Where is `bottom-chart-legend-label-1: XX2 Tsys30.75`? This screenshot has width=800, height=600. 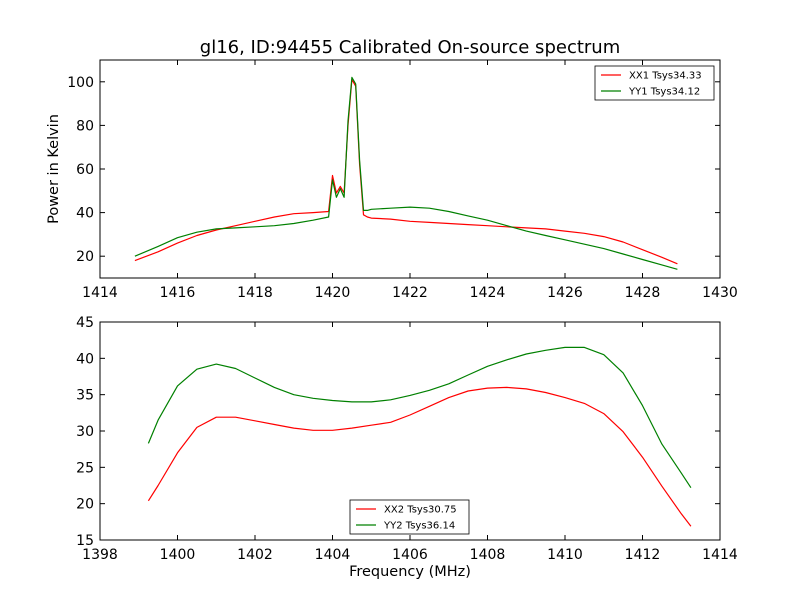
bottom-chart-legend-label-1: XX2 Tsys30.75 is located at coordinates (420, 510).